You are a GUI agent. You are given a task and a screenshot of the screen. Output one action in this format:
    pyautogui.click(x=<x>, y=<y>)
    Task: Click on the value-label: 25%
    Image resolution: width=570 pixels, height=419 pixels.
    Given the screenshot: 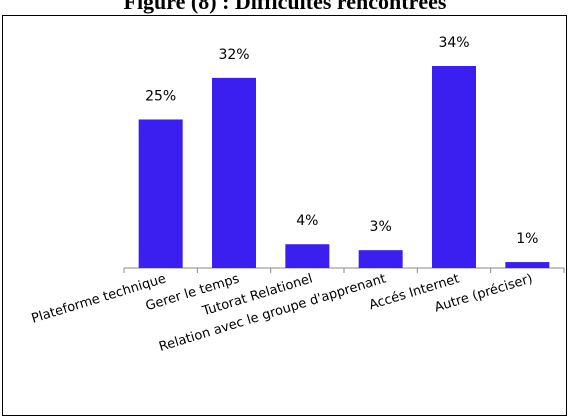 What is the action you would take?
    pyautogui.click(x=160, y=96)
    